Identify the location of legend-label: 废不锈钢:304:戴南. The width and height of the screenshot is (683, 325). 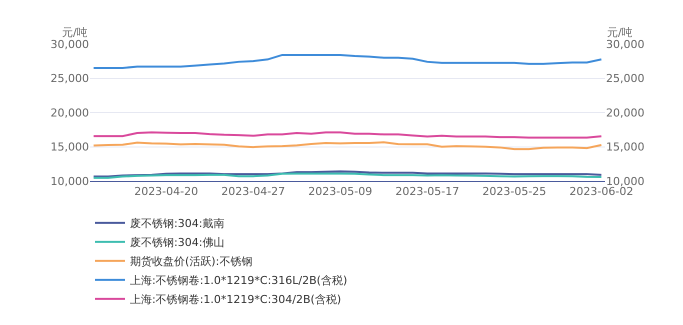
(177, 223).